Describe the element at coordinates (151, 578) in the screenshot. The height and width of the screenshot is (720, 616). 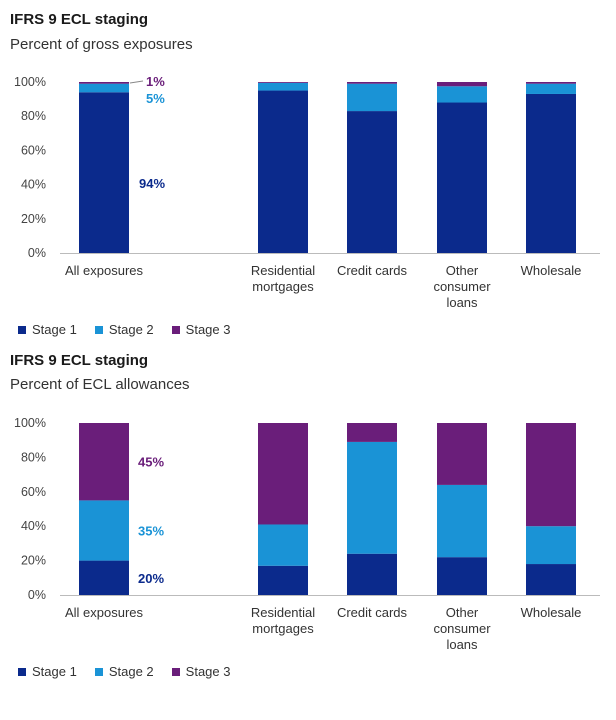
I see `data-label-stage-1: 20%` at that location.